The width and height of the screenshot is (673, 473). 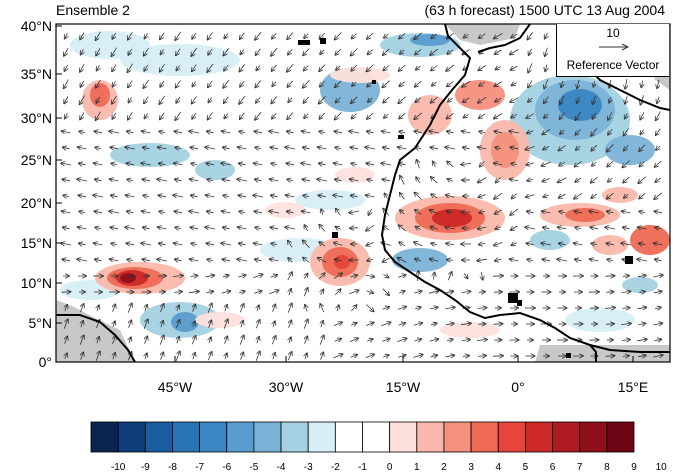 I want to click on plot-title-right: (63 h forecast) 1500 UTC 13 Aug 2004, so click(x=545, y=10).